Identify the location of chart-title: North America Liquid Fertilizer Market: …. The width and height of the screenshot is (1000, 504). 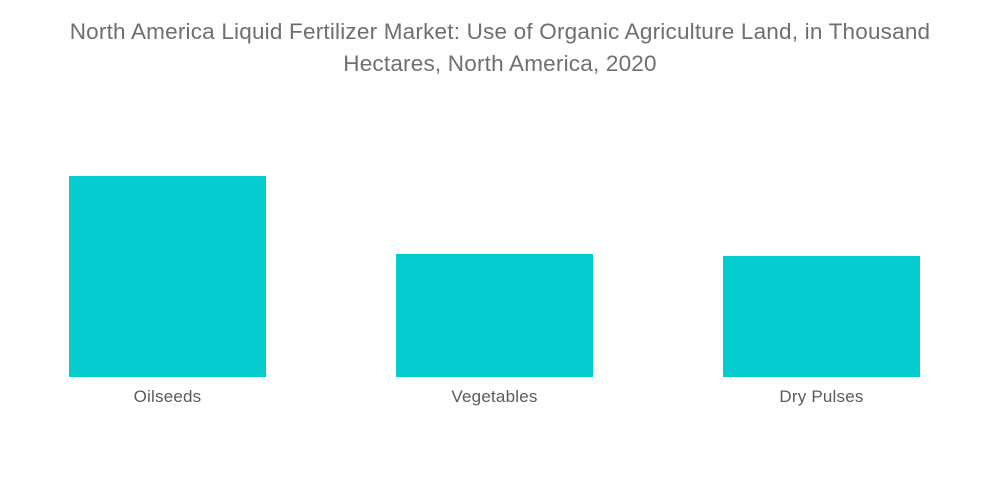
(500, 48).